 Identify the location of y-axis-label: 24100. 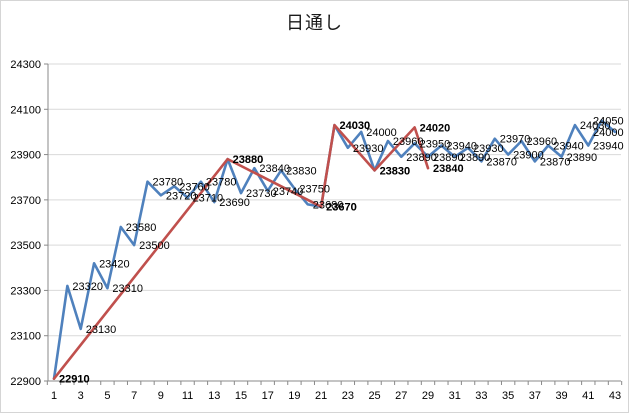
(25, 110).